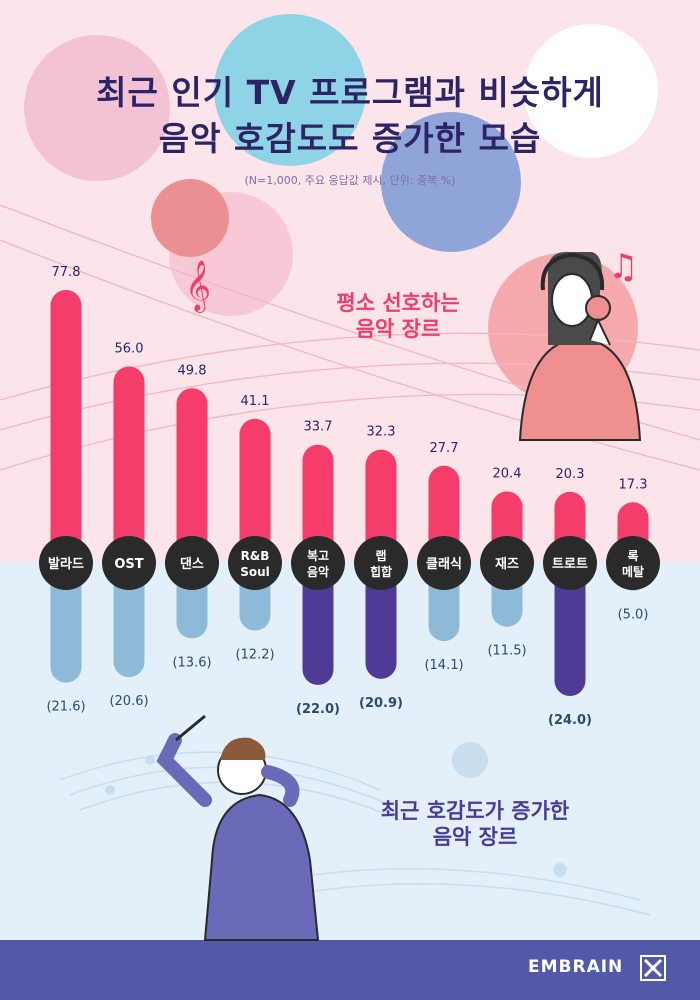 The height and width of the screenshot is (1000, 700). What do you see at coordinates (507, 473) in the screenshot?
I see `preferred-value-label: 20.4` at bounding box center [507, 473].